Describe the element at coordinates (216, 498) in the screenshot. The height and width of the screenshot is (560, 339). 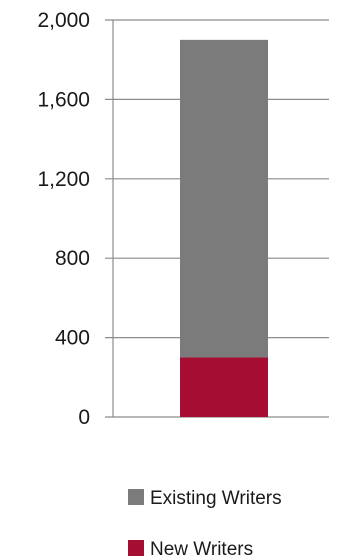
I see `legend-label: Existing Writers` at that location.